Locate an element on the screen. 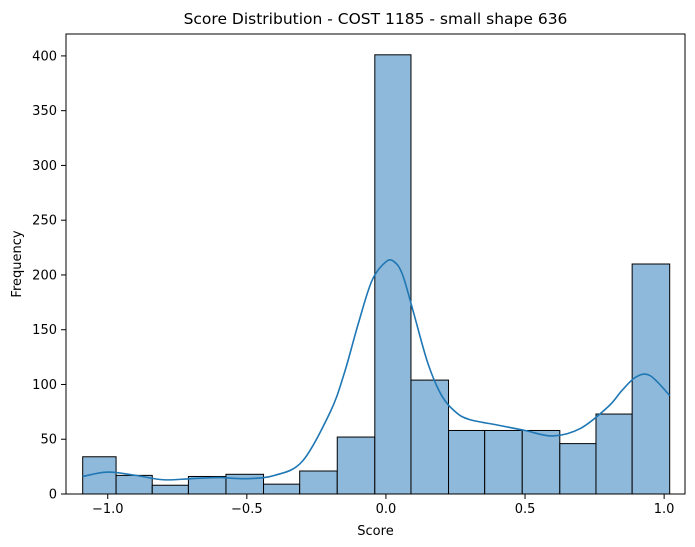 This screenshot has width=695, height=547. y-axis-label: Frequency is located at coordinates (17, 263).